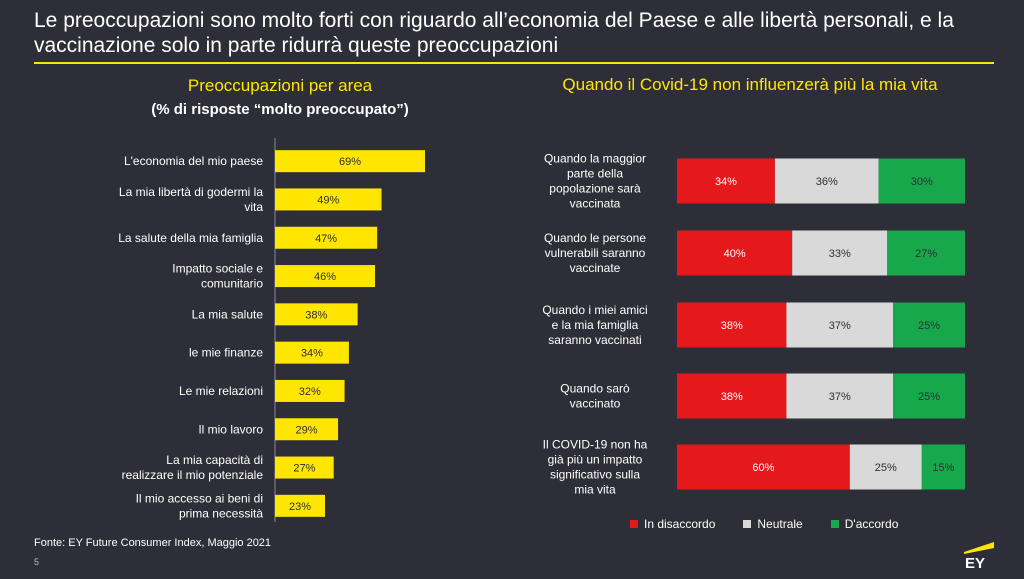 This screenshot has width=1024, height=579. I want to click on disagree-segment-label: 34%, so click(726, 182).